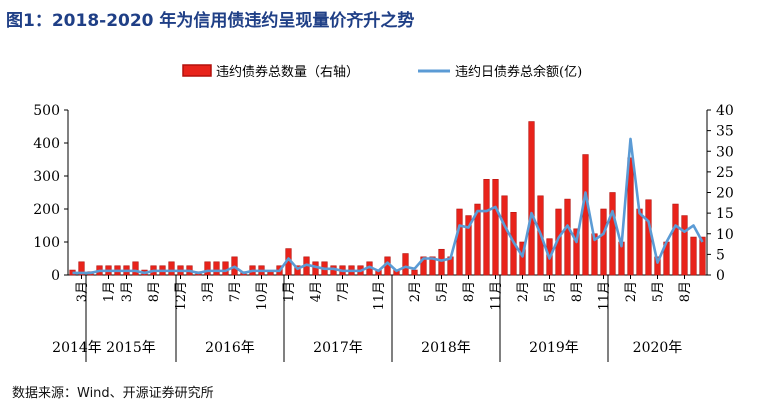 This screenshot has width=763, height=409. I want to click on left-tick-label: 500, so click(46, 111).